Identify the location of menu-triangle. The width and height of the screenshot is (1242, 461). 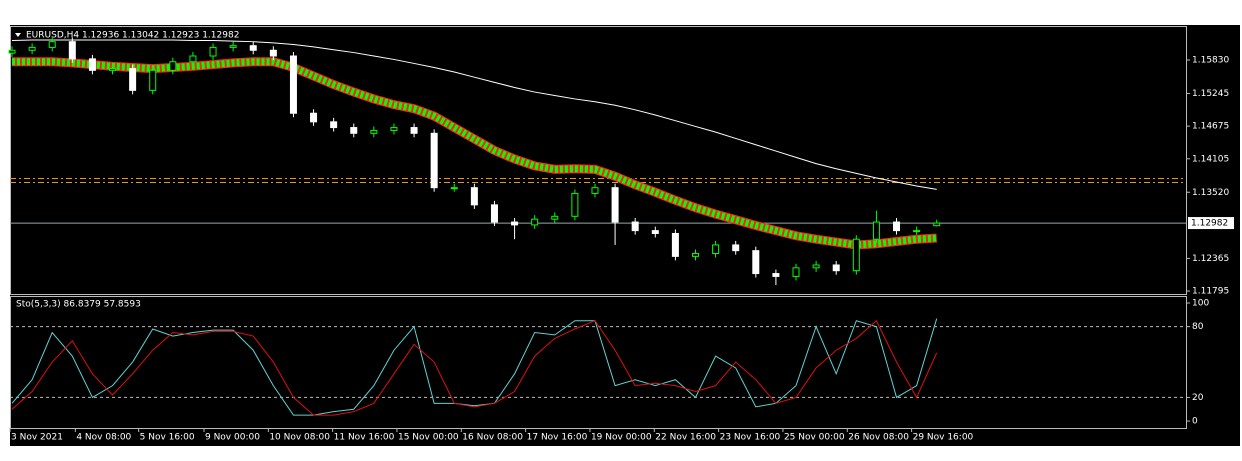
(18, 35).